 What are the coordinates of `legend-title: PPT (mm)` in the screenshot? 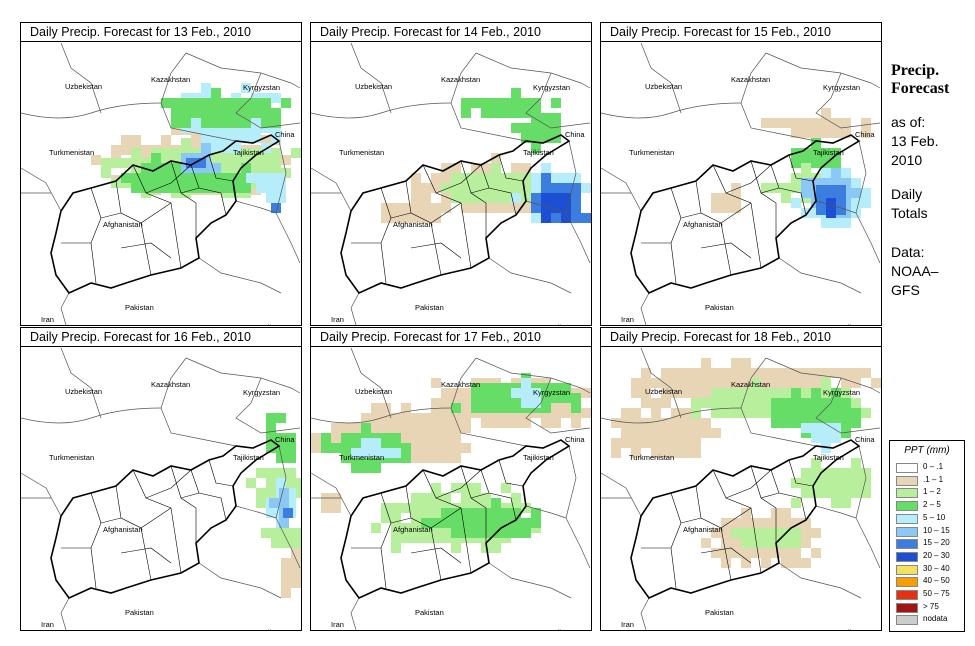 It's located at (927, 450).